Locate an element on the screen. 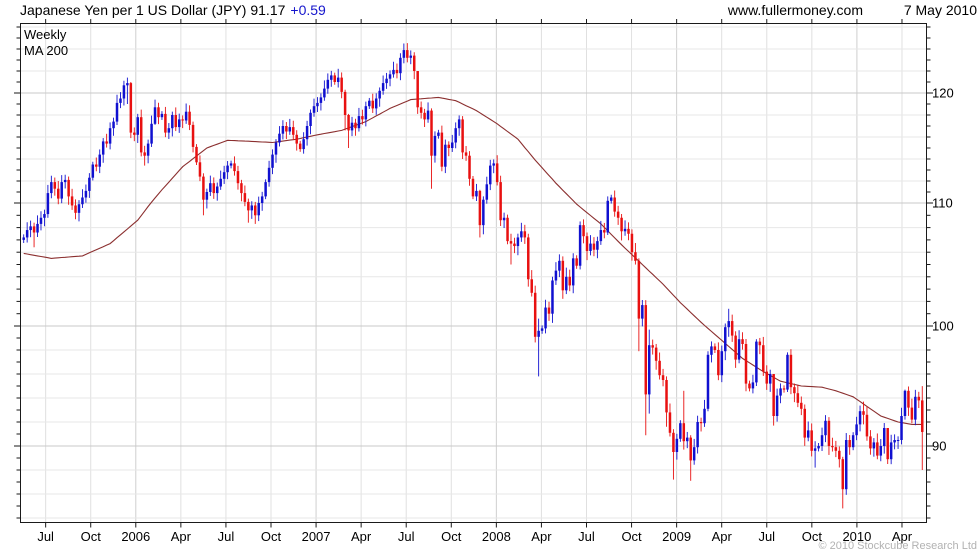  x-tick-label: 2010 is located at coordinates (856, 536).